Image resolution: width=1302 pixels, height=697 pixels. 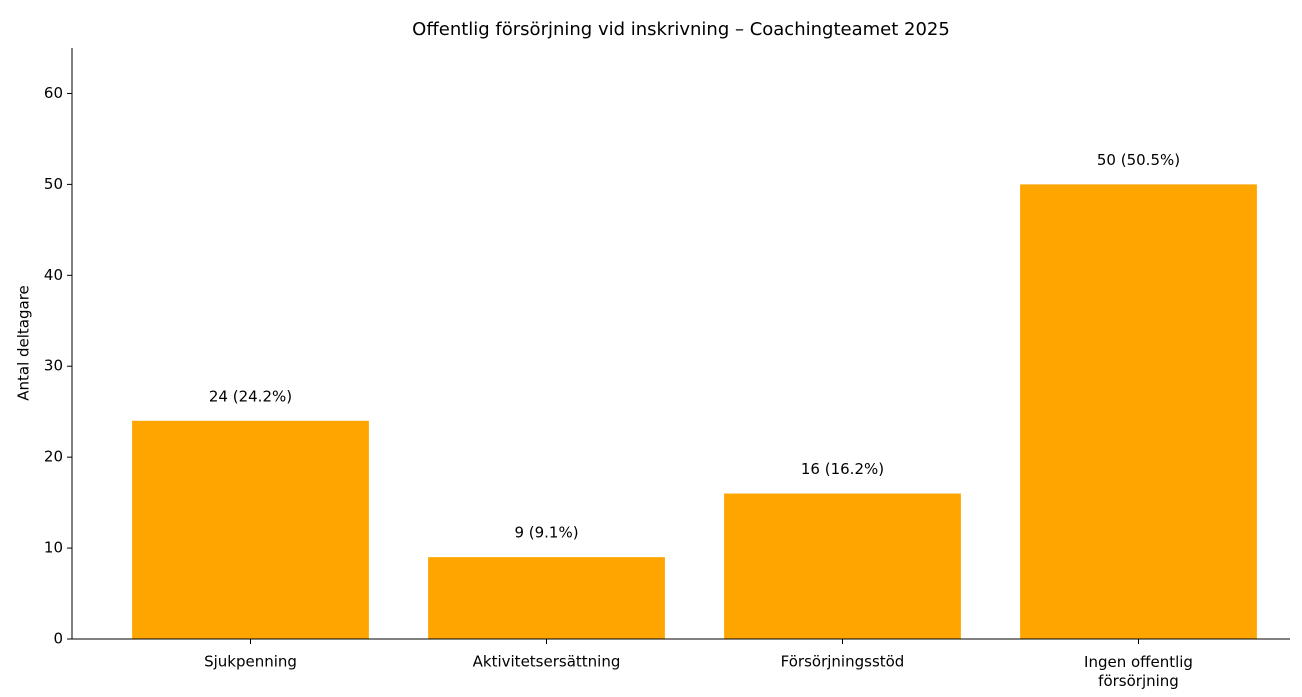 I want to click on value-label: 50 (50.5%), so click(x=1138, y=160).